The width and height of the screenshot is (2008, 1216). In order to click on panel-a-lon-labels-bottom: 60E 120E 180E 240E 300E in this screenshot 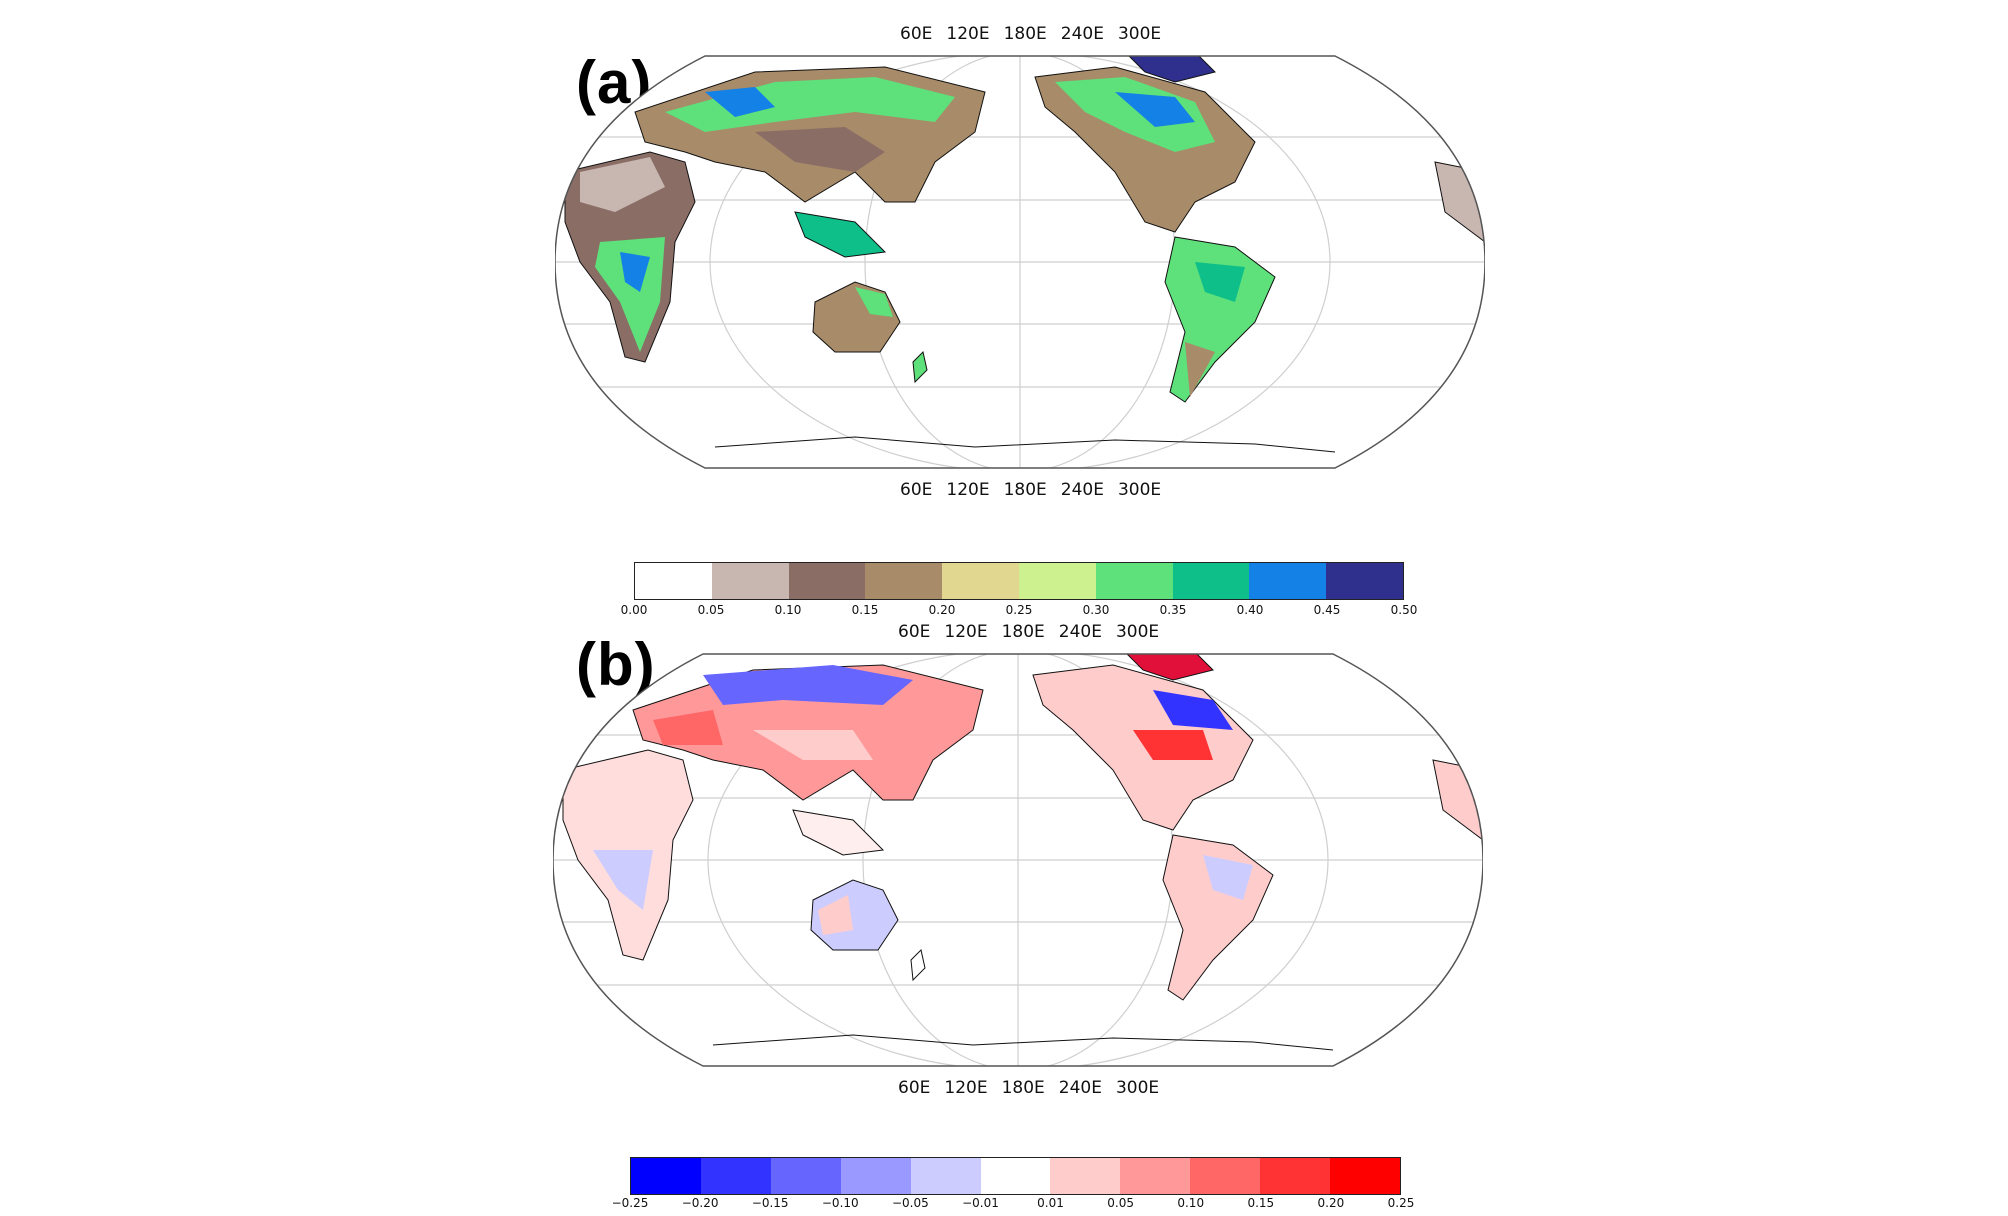, I will do `click(1030, 490)`.